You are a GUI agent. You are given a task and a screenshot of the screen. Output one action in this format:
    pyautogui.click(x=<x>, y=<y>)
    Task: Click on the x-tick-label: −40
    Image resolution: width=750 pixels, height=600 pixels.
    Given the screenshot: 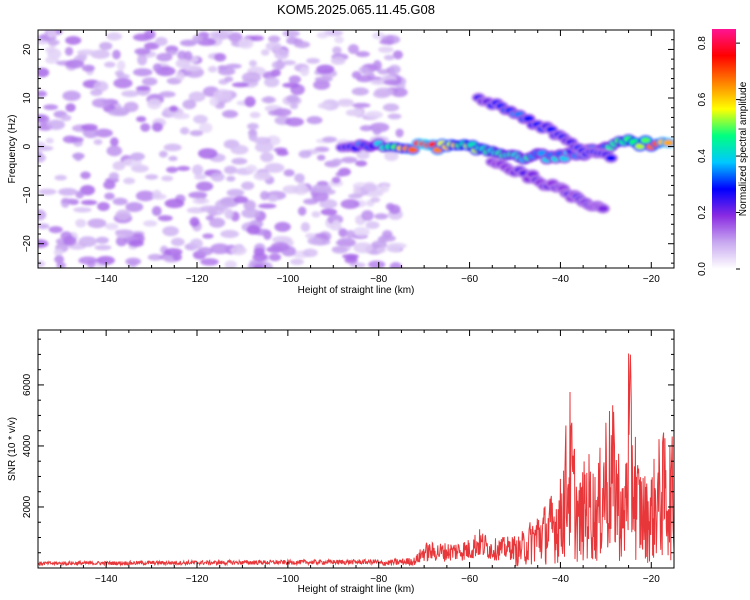 What is the action you would take?
    pyautogui.click(x=560, y=279)
    